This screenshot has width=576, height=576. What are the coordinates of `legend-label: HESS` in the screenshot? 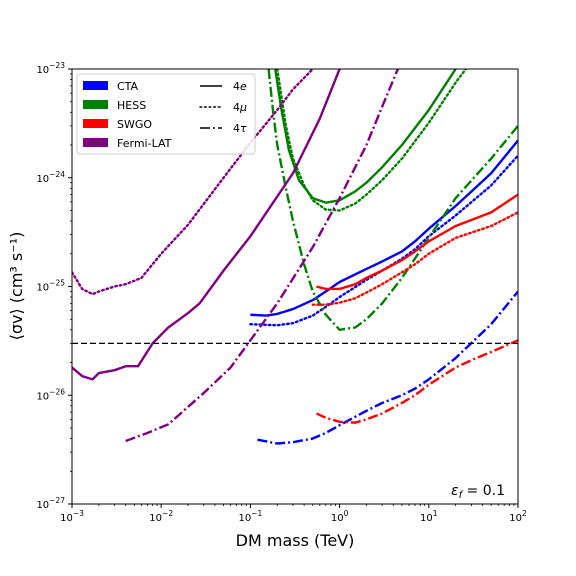 It's located at (131, 105).